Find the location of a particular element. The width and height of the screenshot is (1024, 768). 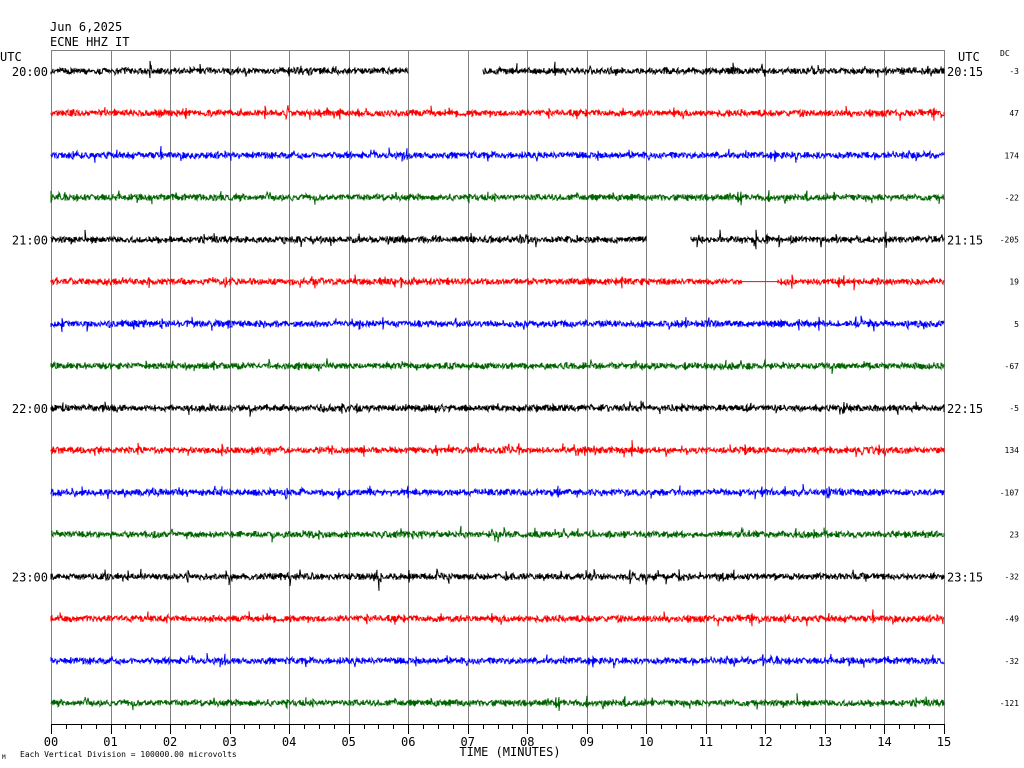

left-time-label: 20:00 is located at coordinates (30, 72).